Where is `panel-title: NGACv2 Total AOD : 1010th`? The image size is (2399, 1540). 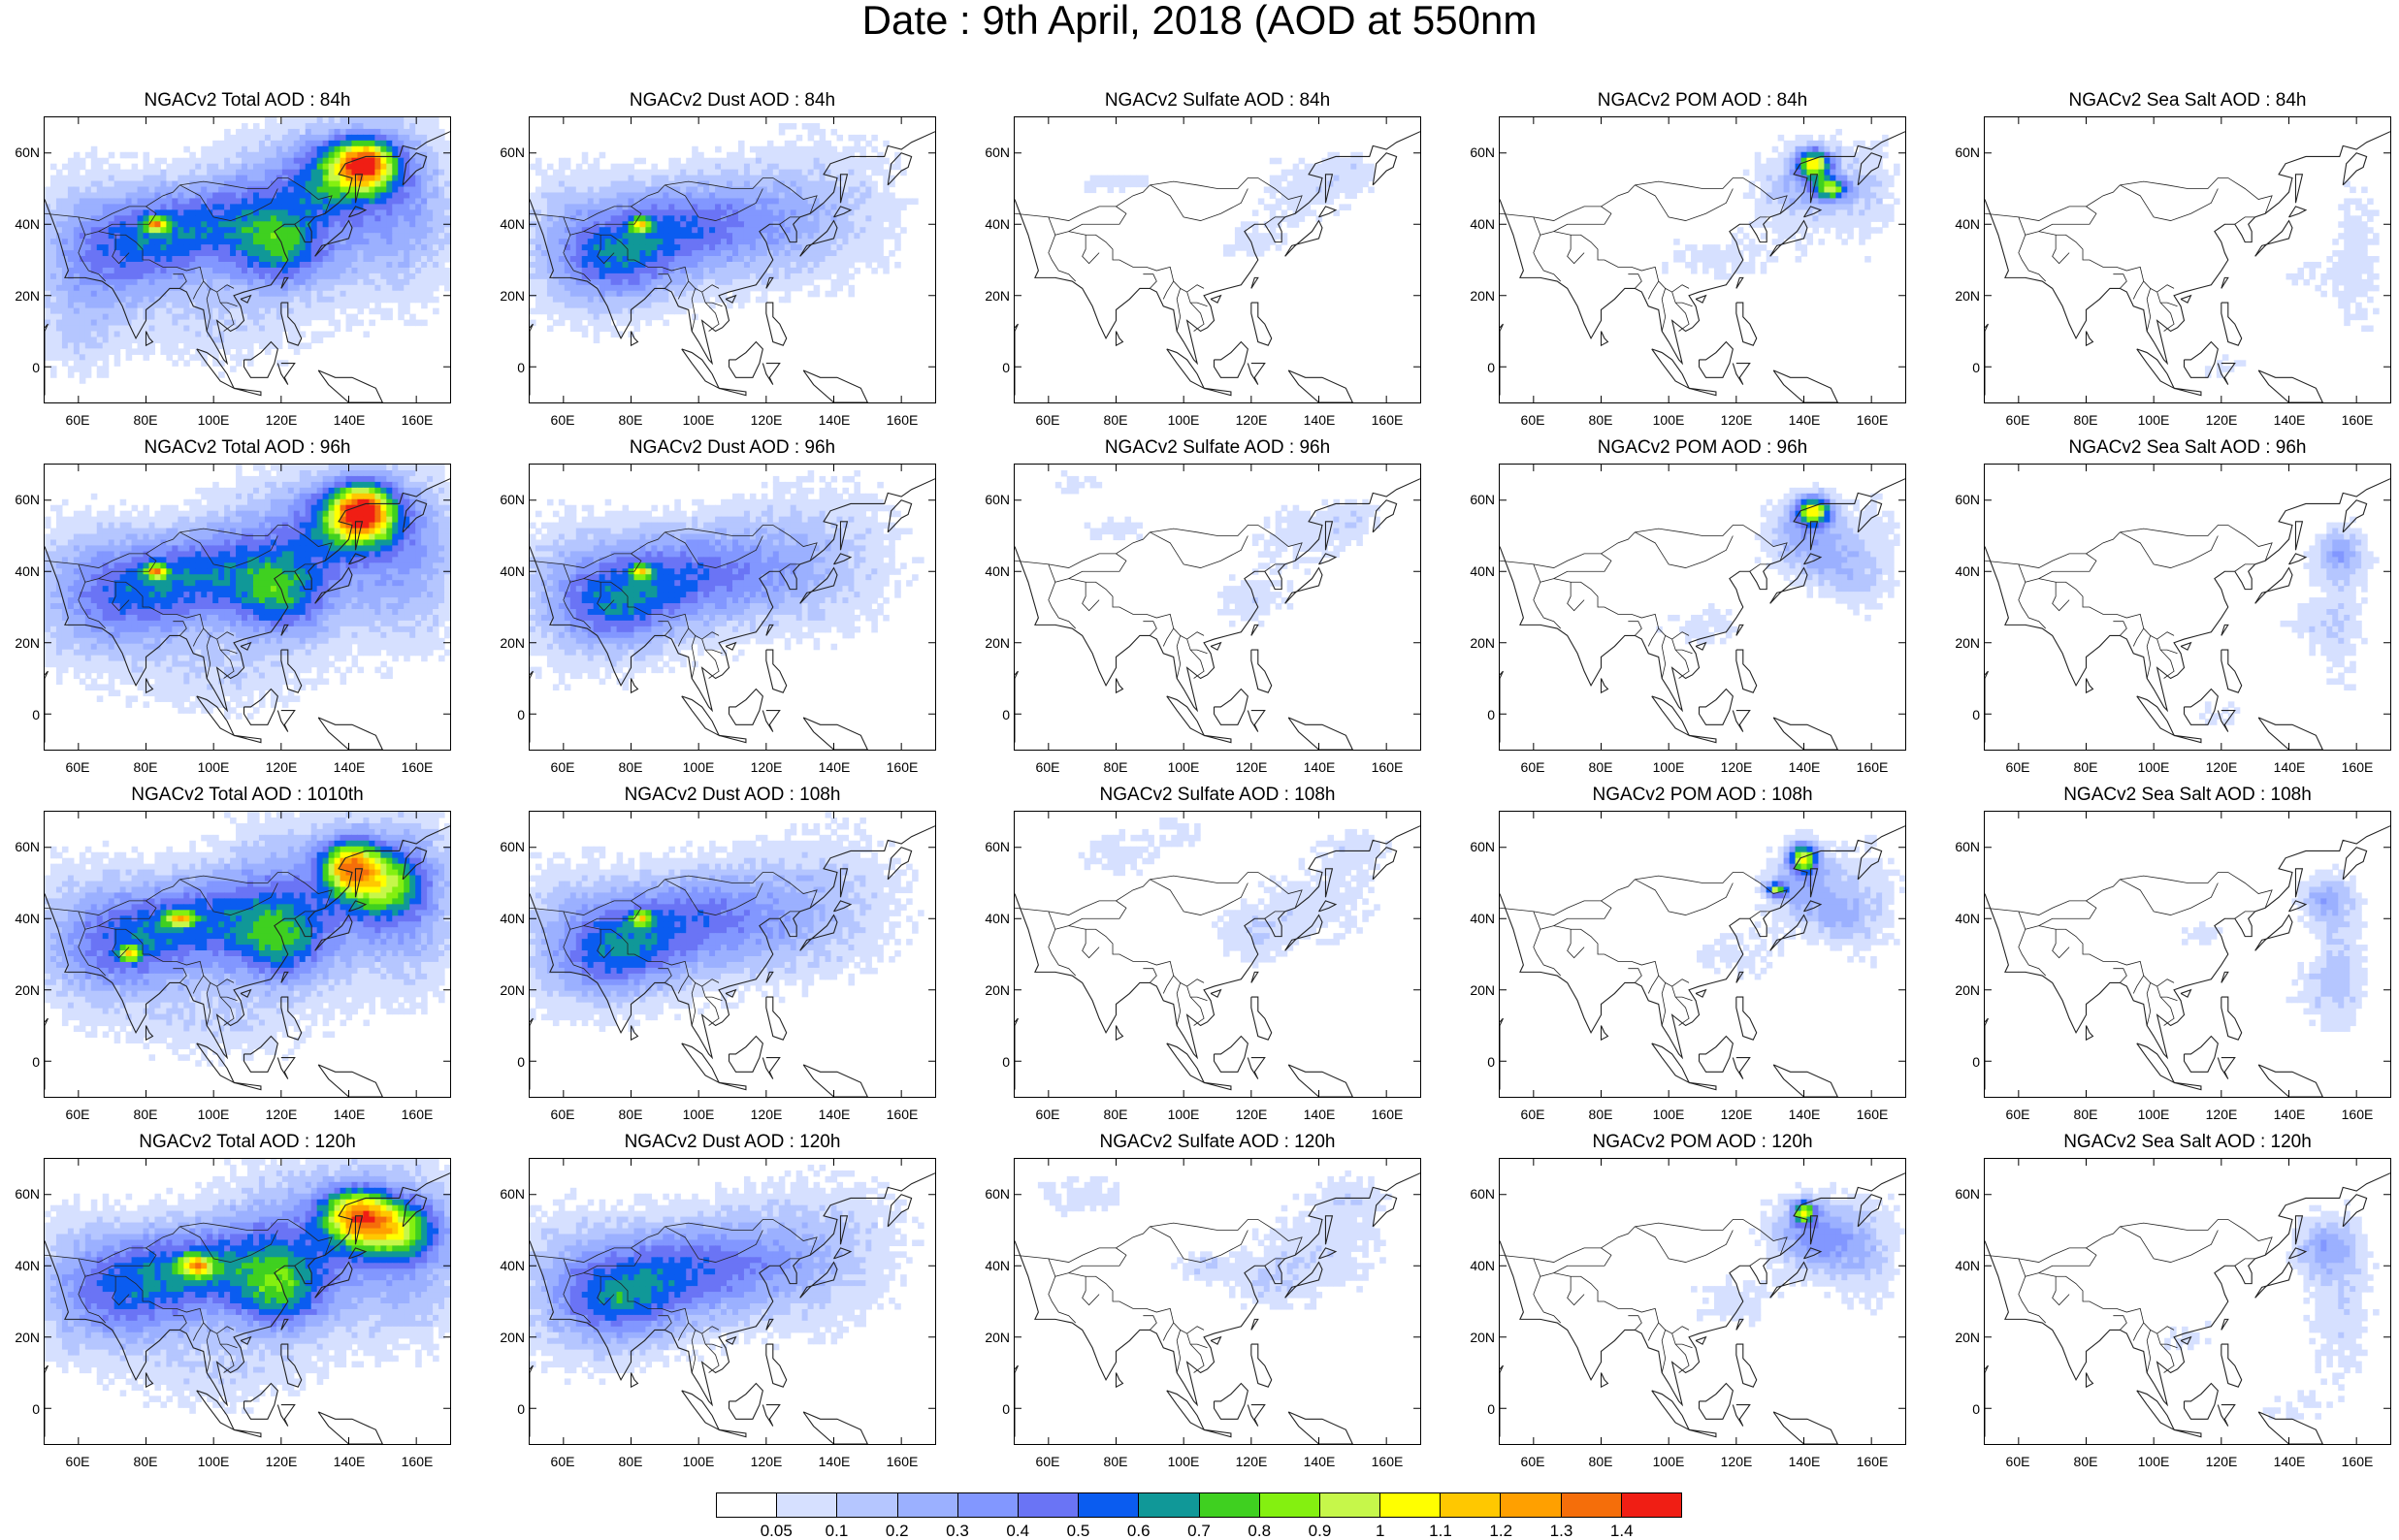
panel-title: NGACv2 Total AOD : 1010th is located at coordinates (248, 796).